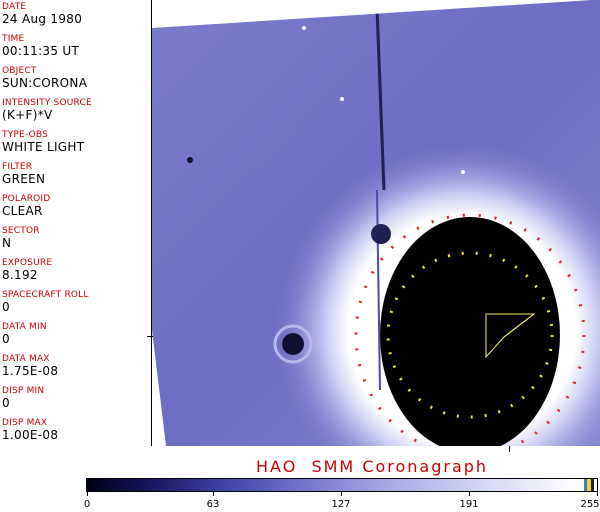  What do you see at coordinates (469, 504) in the screenshot?
I see `colorbar-tick-label: 191` at bounding box center [469, 504].